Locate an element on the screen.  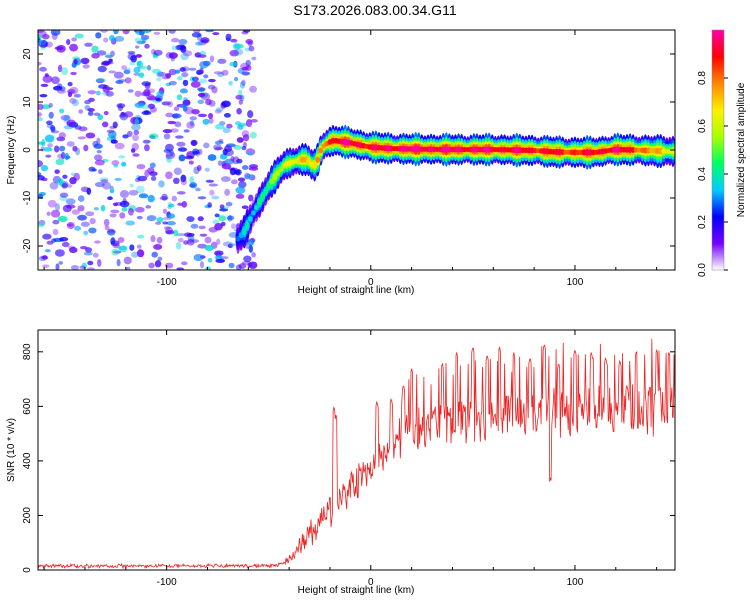
spectrogram-y-label: Frequency (Hz) is located at coordinates (11, 150).